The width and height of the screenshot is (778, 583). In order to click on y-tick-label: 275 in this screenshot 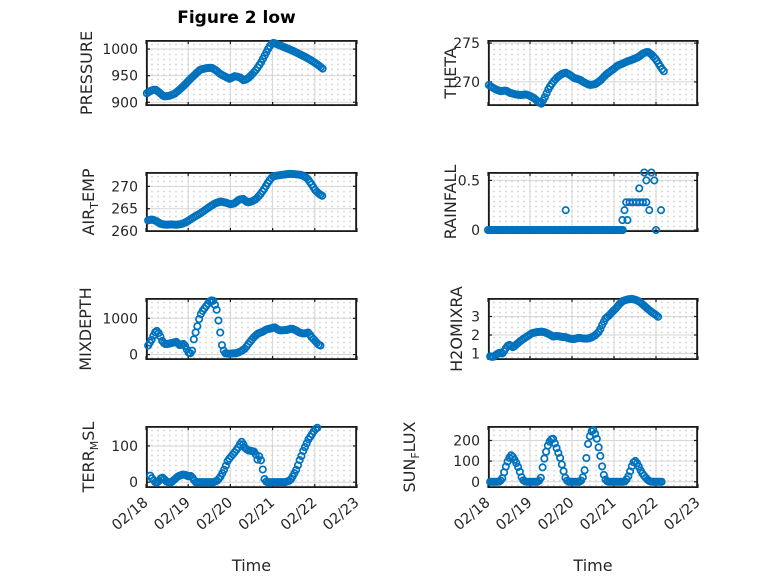, I will do `click(466, 44)`.